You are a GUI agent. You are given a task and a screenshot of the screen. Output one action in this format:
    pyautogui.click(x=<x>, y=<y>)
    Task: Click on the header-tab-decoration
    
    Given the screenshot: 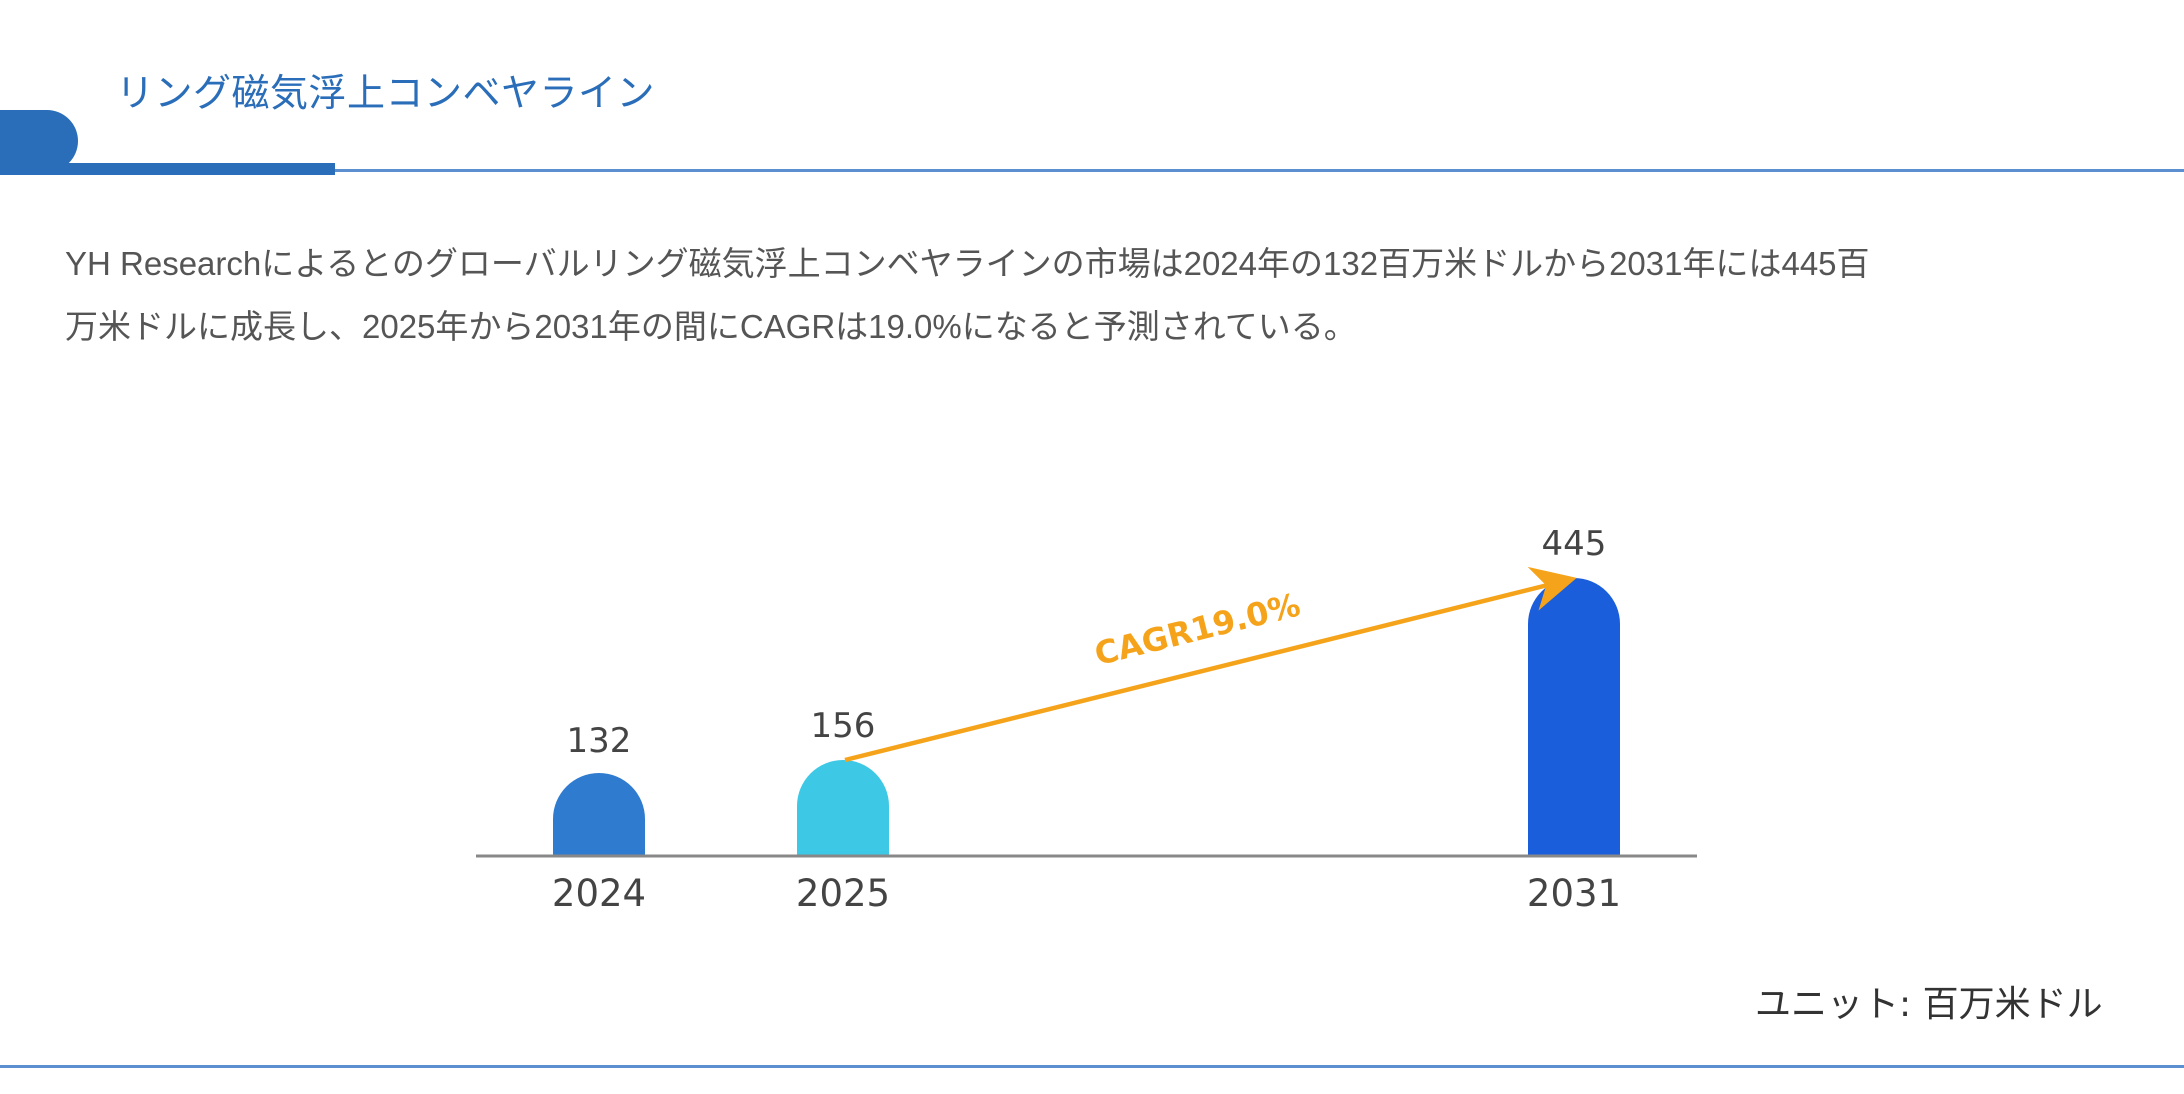 What is the action you would take?
    pyautogui.click(x=39, y=141)
    